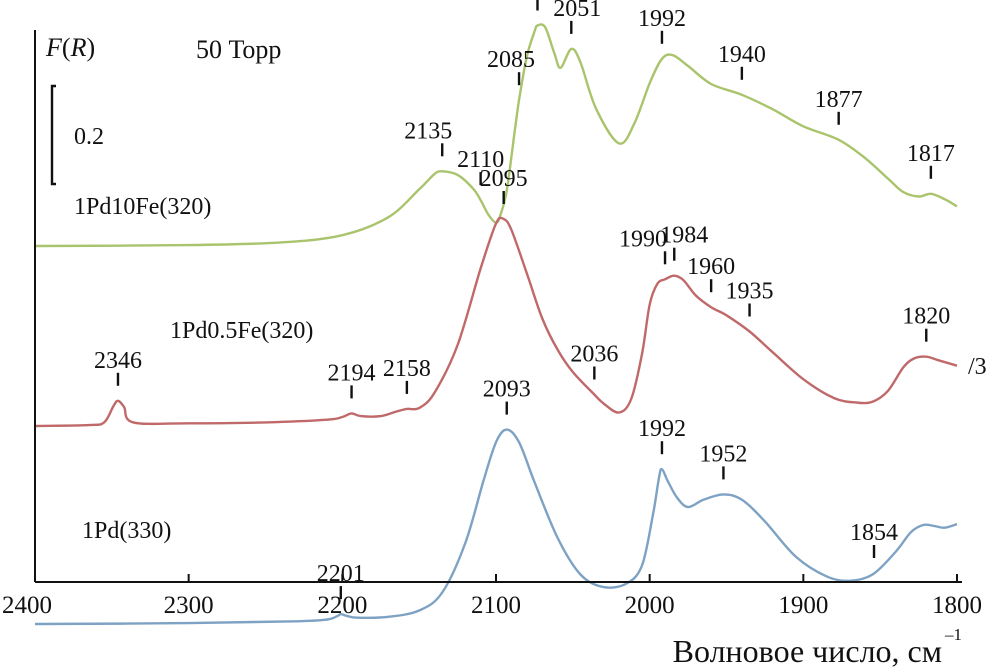 This screenshot has height=670, width=998. Describe the element at coordinates (839, 100) in the screenshot. I see `peak-label: 1877` at that location.